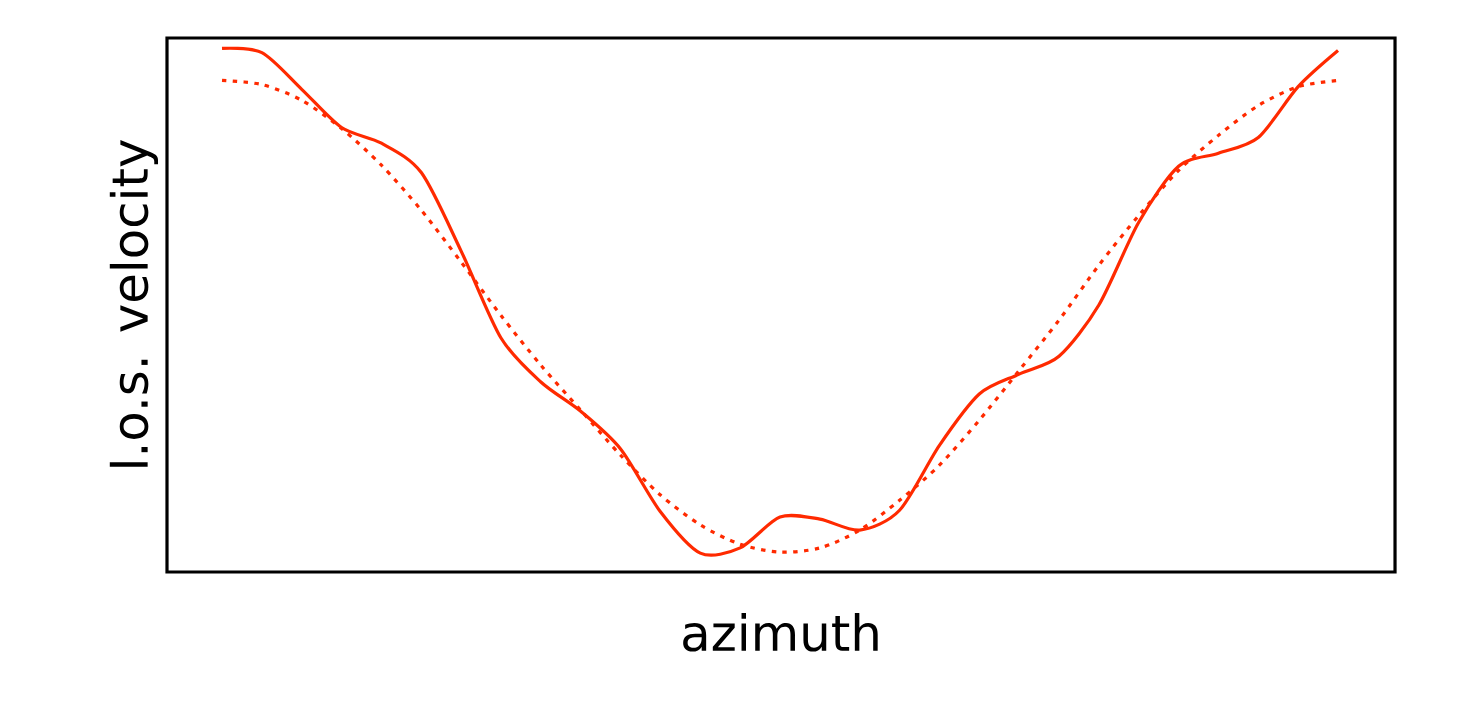 This screenshot has width=1463, height=701. What do you see at coordinates (134, 303) in the screenshot?
I see `y-axis-title: l.o.s. velocity` at bounding box center [134, 303].